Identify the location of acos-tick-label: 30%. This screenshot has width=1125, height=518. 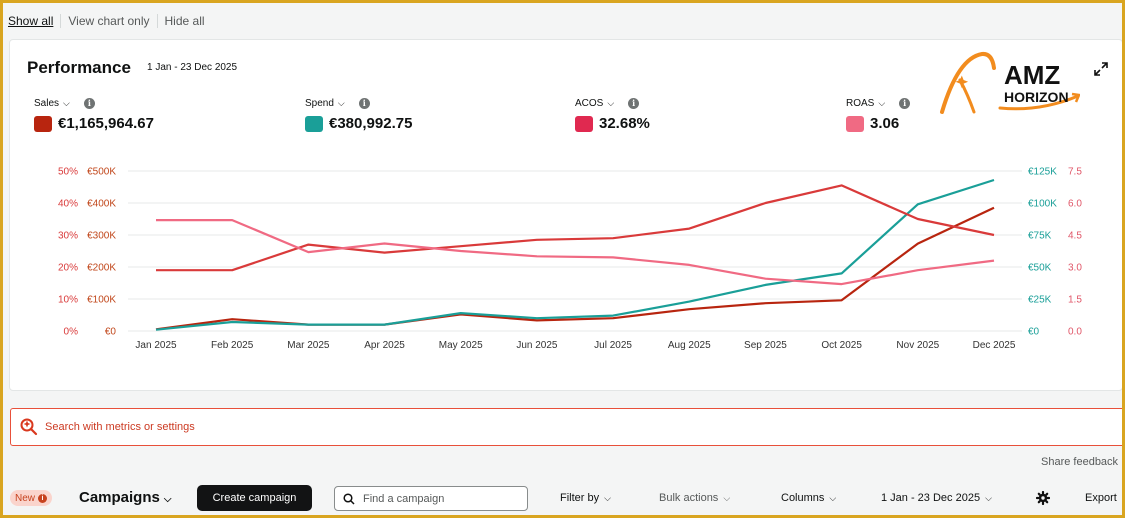
(68, 236).